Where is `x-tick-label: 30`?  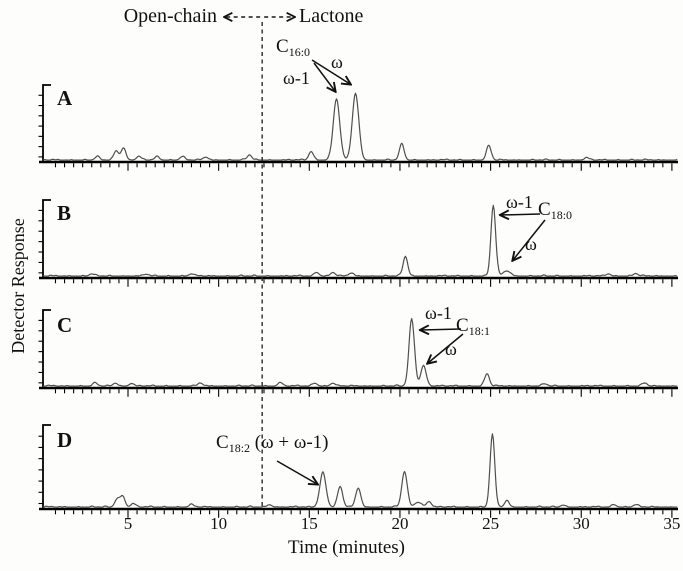
x-tick-label: 30 is located at coordinates (581, 523).